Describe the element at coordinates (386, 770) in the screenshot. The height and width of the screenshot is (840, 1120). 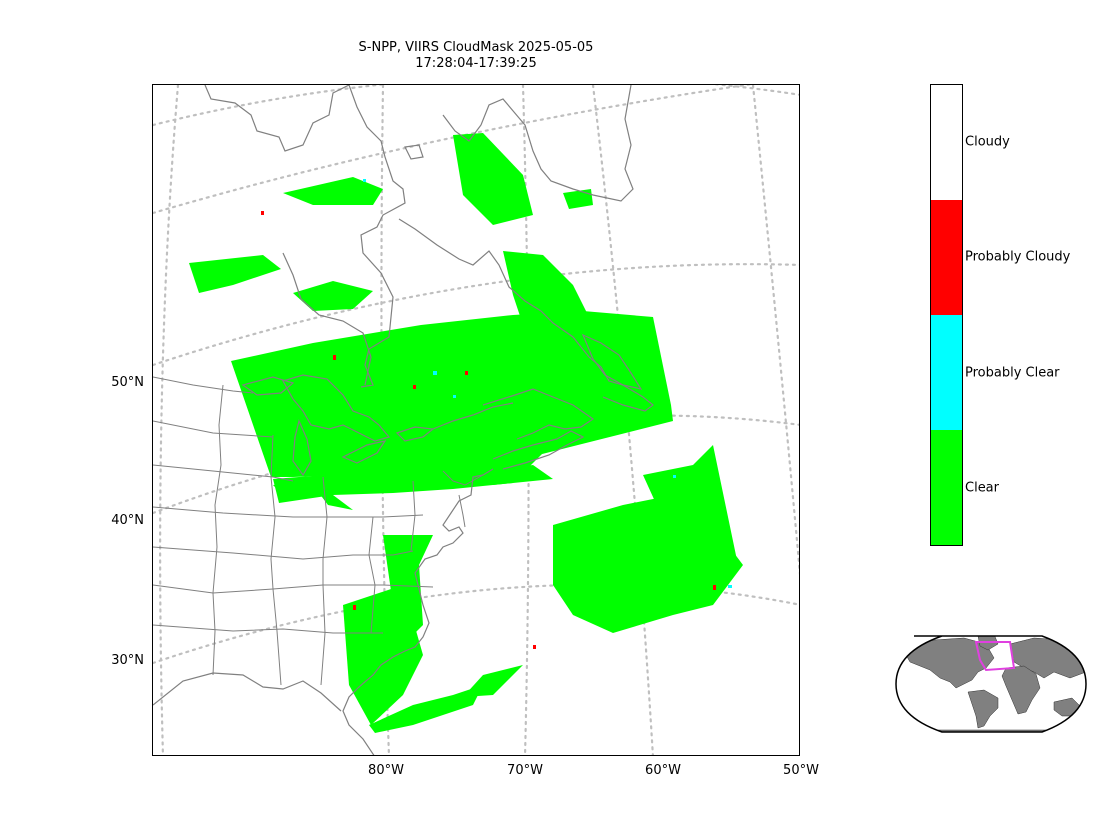
I see `longitude-label-80w: 80°W` at that location.